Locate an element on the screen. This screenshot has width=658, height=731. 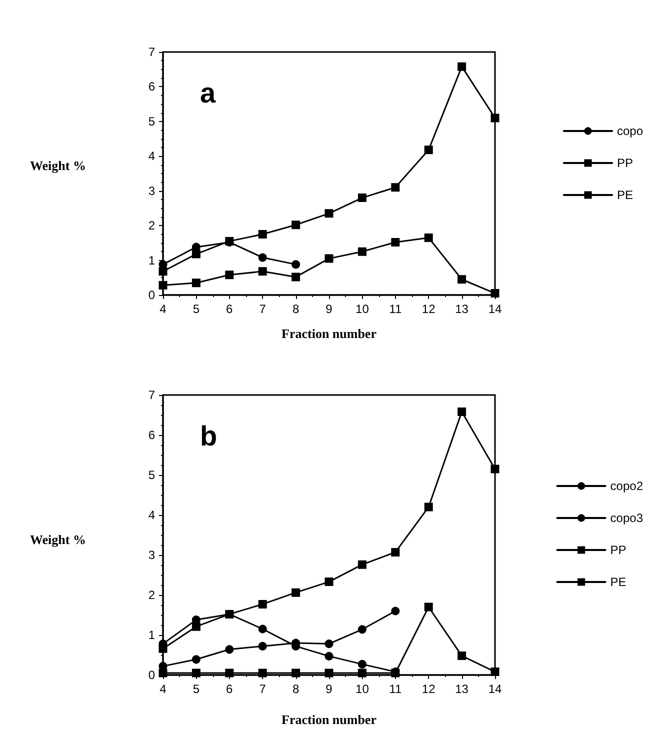
text: a is located at coordinates (208, 93).